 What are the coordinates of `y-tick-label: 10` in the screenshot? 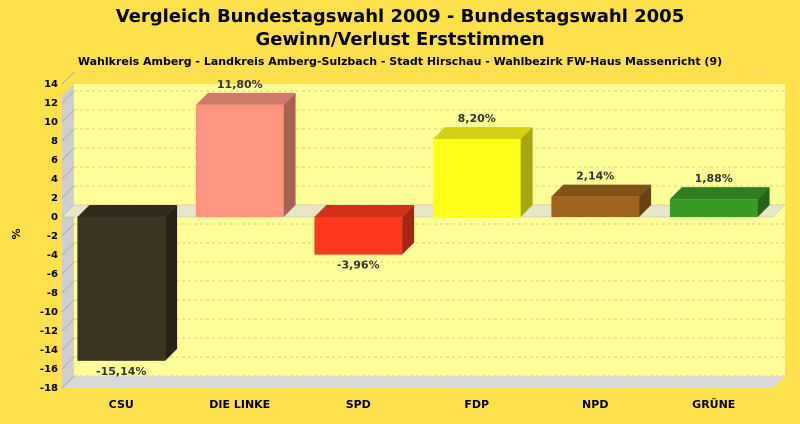 It's located at (51, 122).